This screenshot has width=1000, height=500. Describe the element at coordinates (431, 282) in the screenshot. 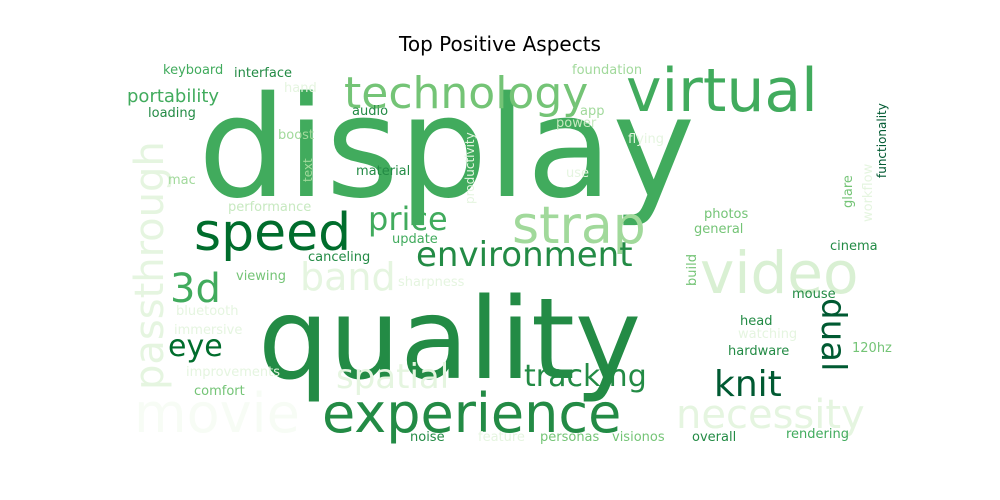

I see `word-sharpness: sharpness` at that location.